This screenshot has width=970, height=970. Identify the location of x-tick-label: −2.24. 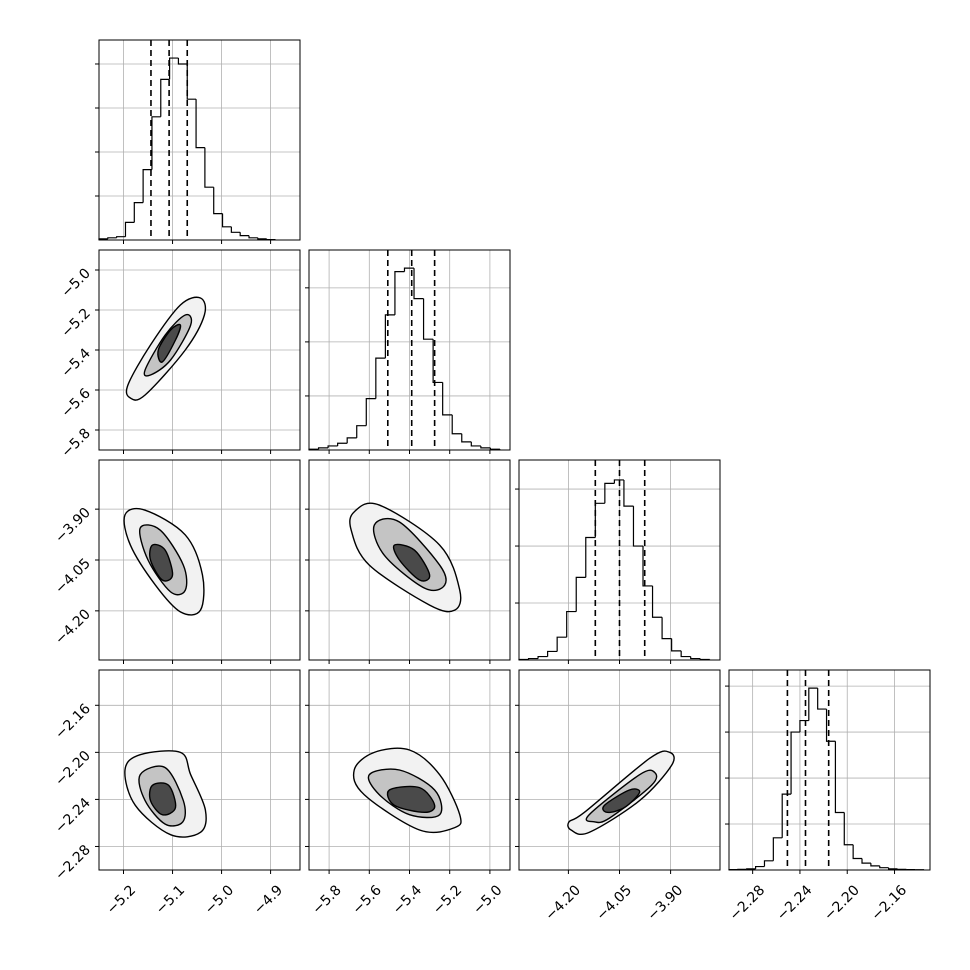
(795, 903).